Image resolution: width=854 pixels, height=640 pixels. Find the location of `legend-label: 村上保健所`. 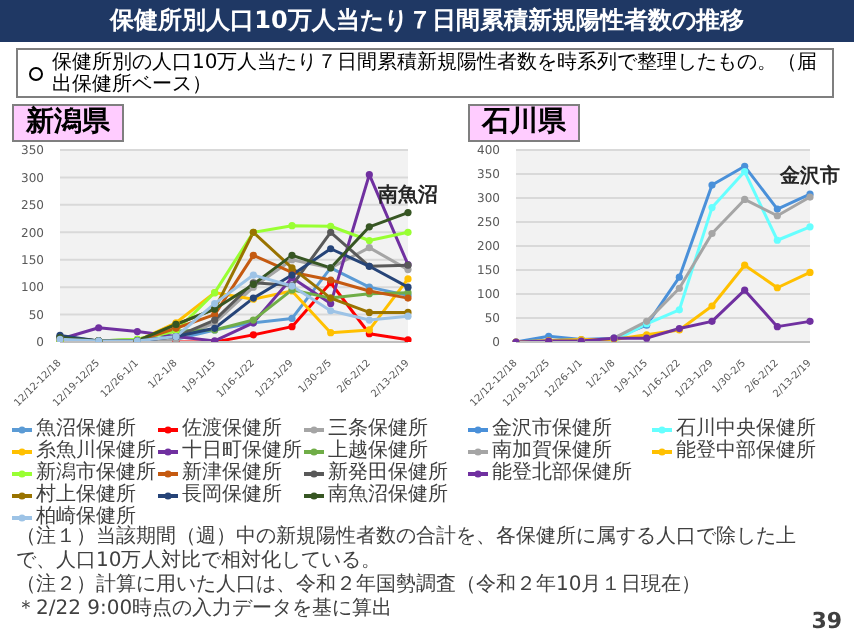

legend-label: 村上保健所 is located at coordinates (86, 495).